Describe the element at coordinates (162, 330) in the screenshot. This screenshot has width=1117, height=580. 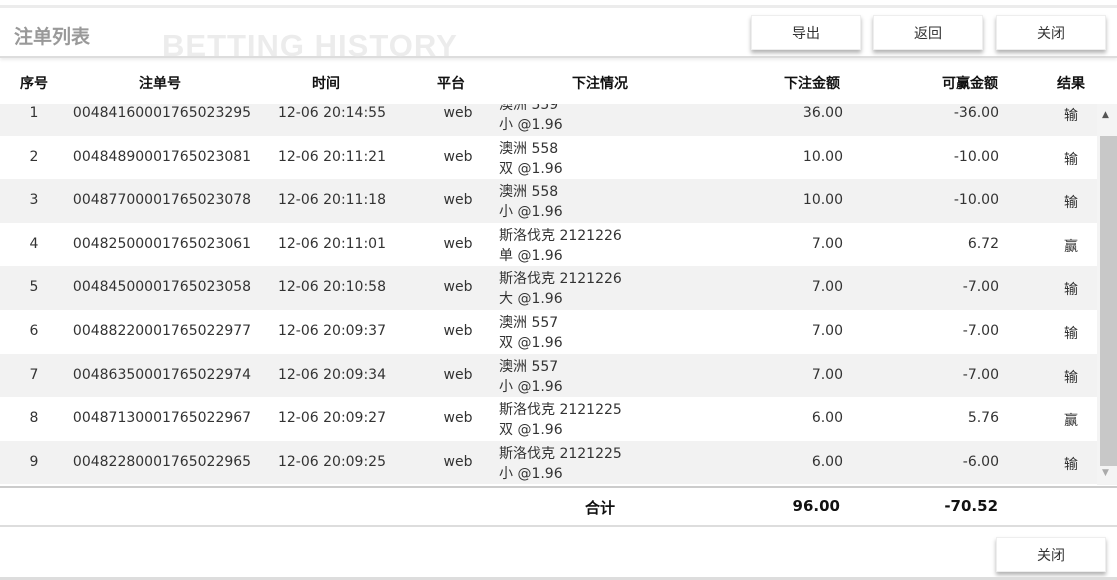
I see `row-bet-id: 00488220001765022977` at that location.